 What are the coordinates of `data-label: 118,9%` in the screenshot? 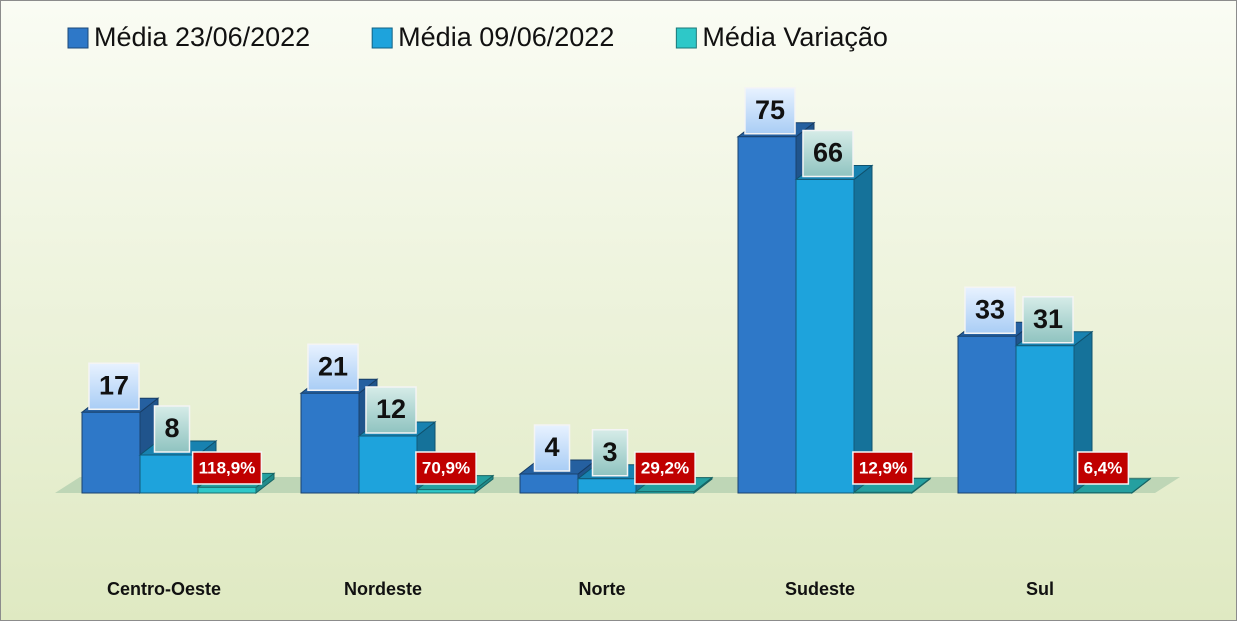 It's located at (227, 468).